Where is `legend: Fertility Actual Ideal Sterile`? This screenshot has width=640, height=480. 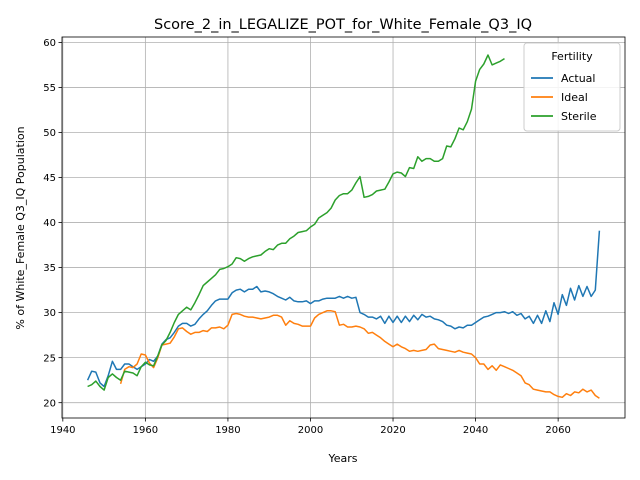 legend: Fertility Actual Ideal Sterile is located at coordinates (572, 87).